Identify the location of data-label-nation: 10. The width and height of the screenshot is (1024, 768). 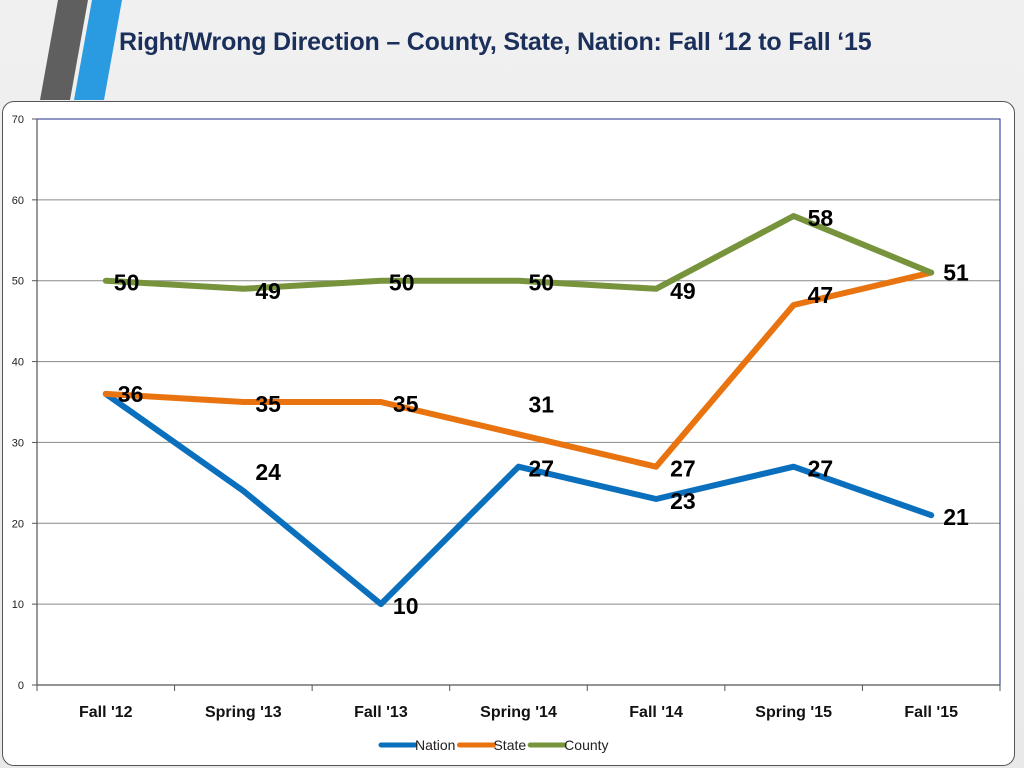
(406, 606).